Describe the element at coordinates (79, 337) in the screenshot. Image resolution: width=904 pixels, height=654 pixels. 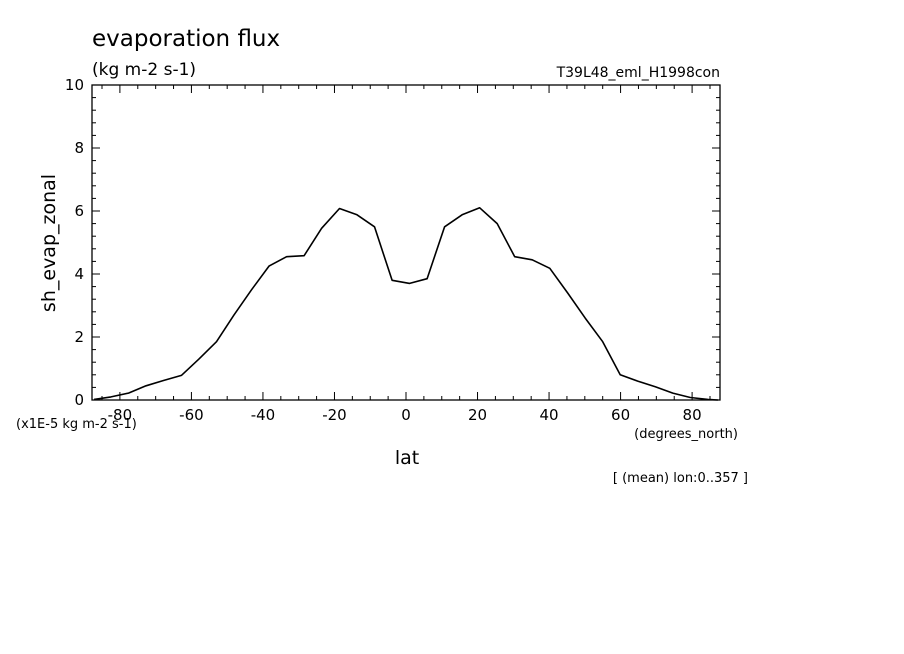
I see `y-tick-label: 2` at that location.